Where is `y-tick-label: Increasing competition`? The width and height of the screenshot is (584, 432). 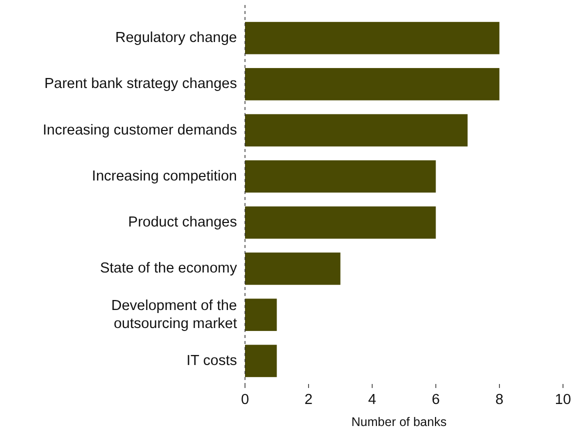 y-tick-label: Increasing competition is located at coordinates (164, 176).